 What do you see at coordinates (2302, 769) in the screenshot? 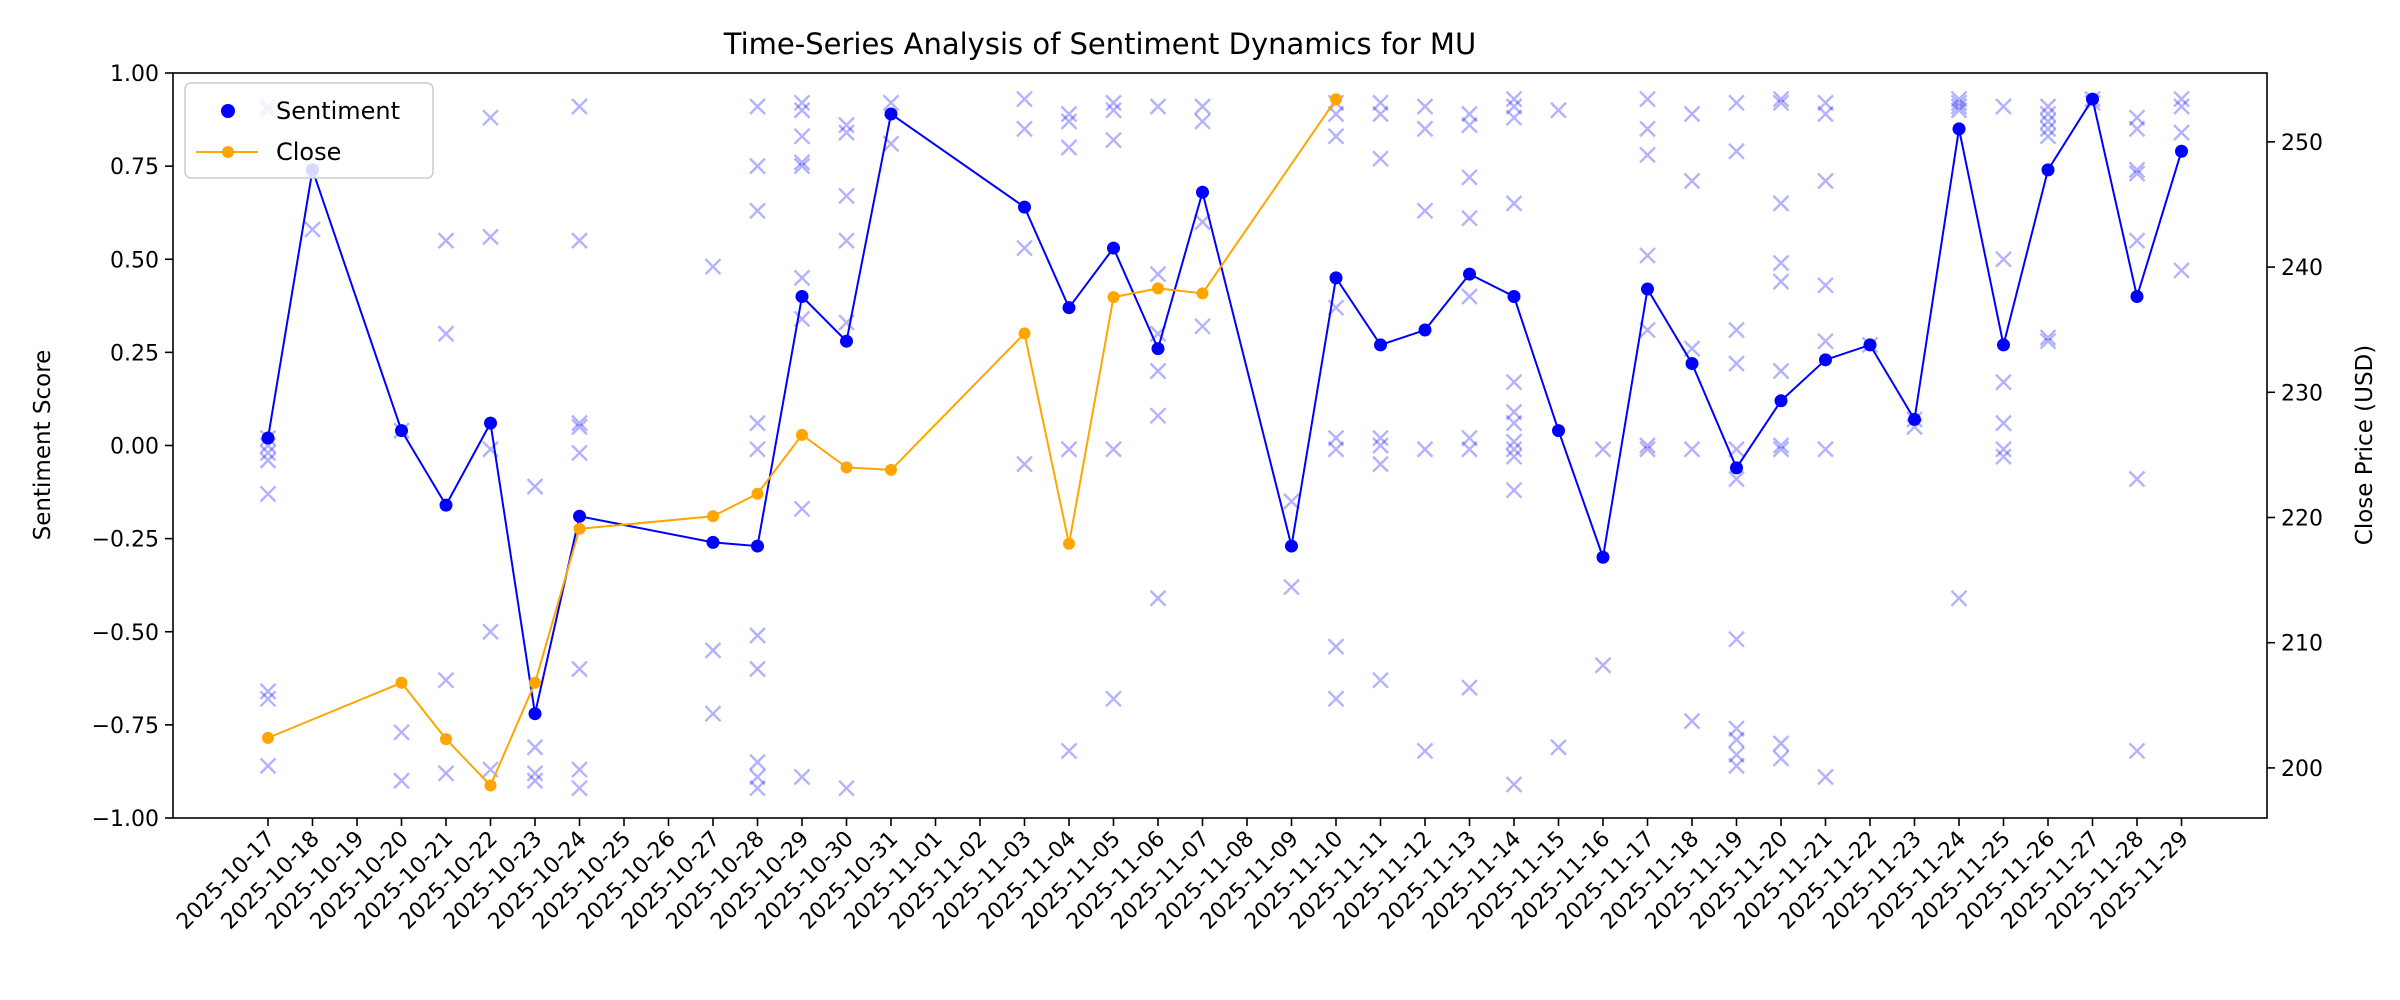
I see `y2-tick-label: 200` at bounding box center [2302, 769].